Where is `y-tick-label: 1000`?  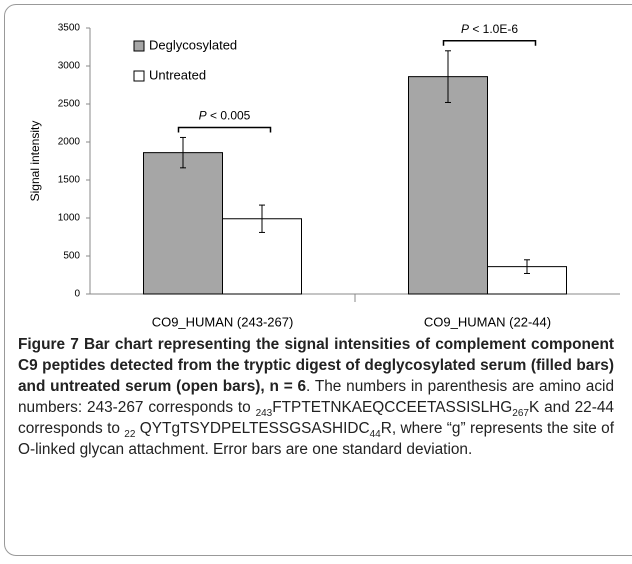 y-tick-label: 1000 is located at coordinates (69, 218).